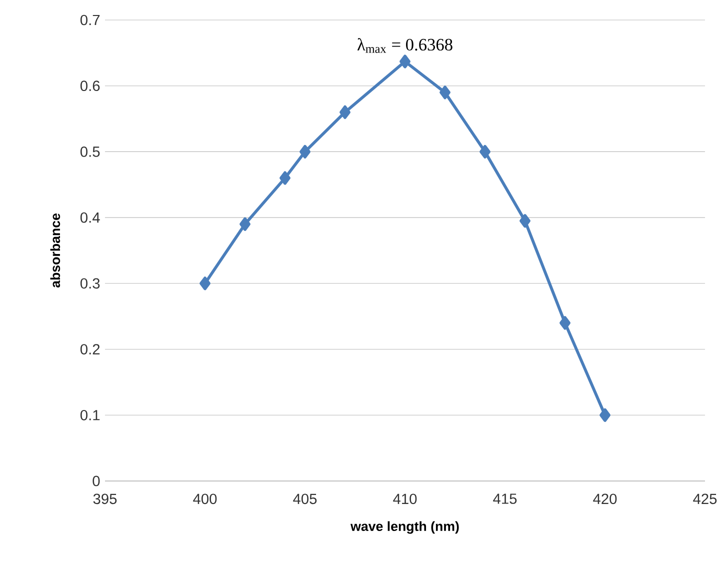 The height and width of the screenshot is (563, 724). What do you see at coordinates (90, 86) in the screenshot?
I see `y-tick-label: 0.6` at bounding box center [90, 86].